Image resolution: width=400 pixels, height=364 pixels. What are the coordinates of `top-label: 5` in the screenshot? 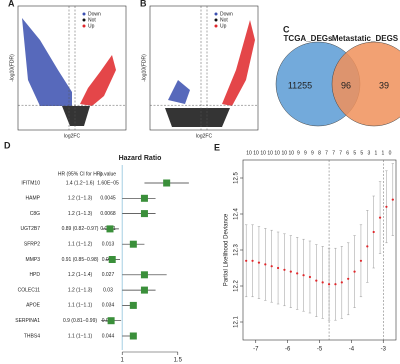 It's located at (361, 153).